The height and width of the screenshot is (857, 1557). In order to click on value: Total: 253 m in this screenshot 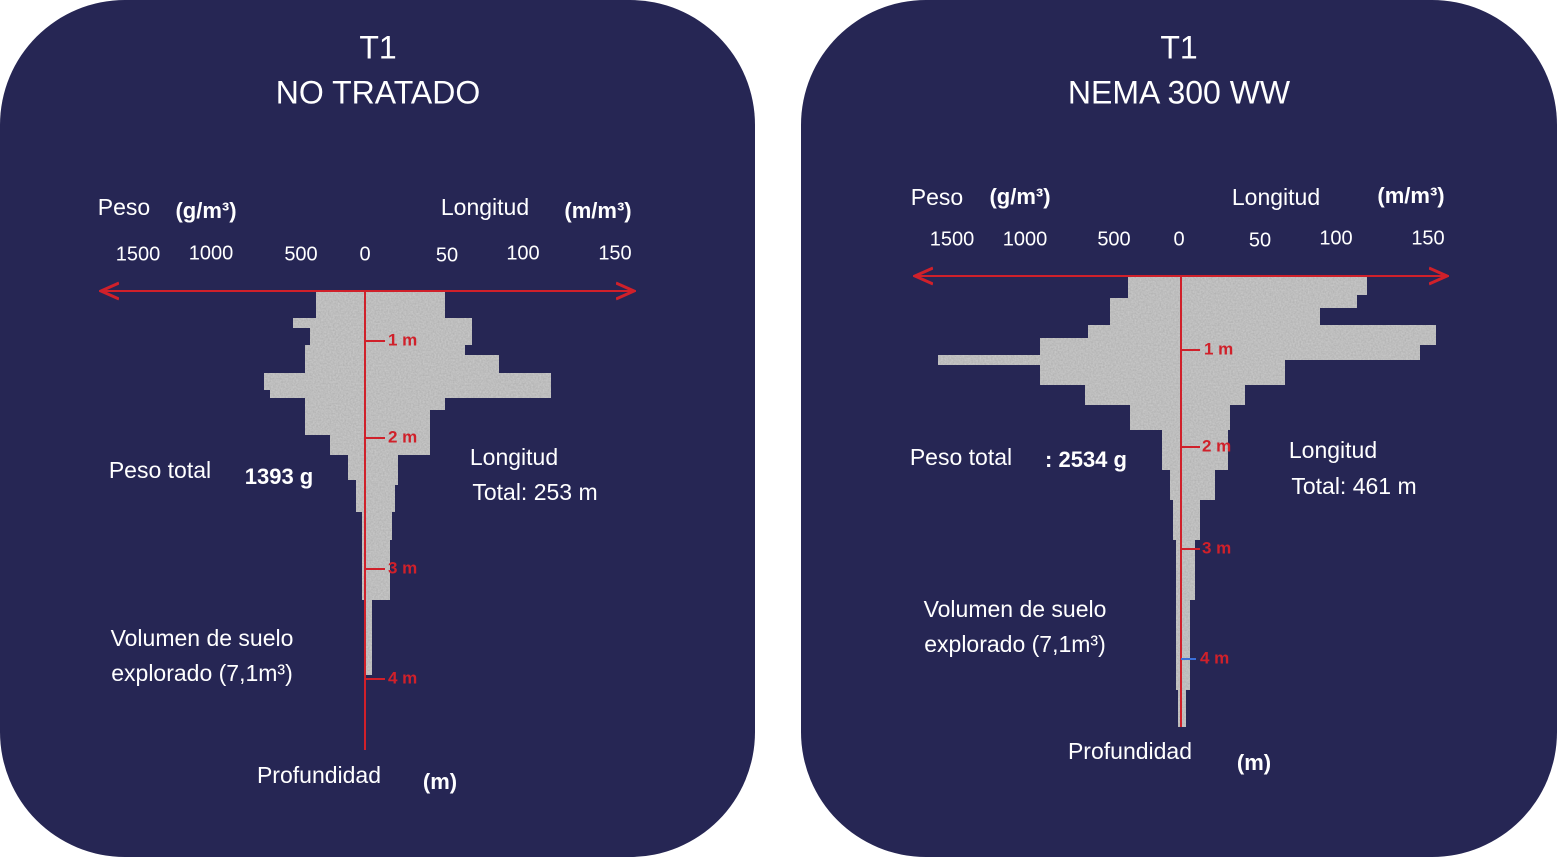, I will do `click(534, 492)`.